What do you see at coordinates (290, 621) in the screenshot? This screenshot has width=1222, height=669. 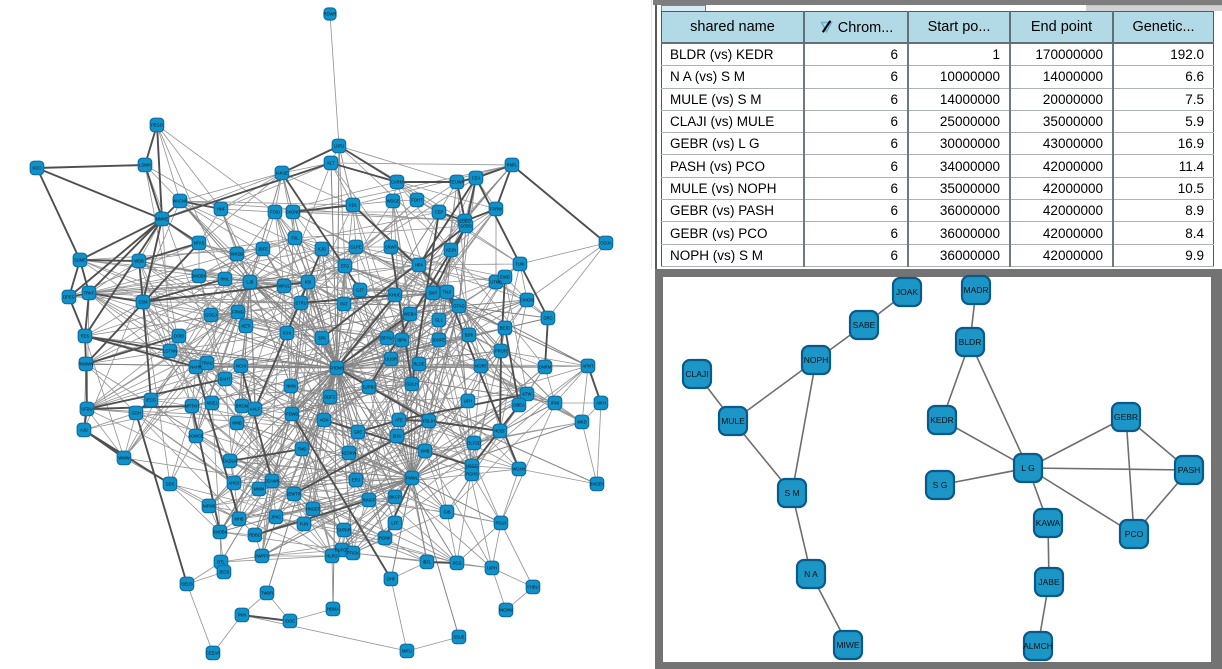 I see `svg-text: IOOC` at bounding box center [290, 621].